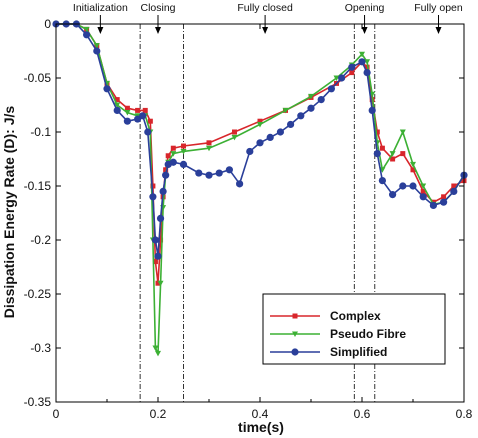  I want to click on y-tick-label: -0.35, so click(38, 402).